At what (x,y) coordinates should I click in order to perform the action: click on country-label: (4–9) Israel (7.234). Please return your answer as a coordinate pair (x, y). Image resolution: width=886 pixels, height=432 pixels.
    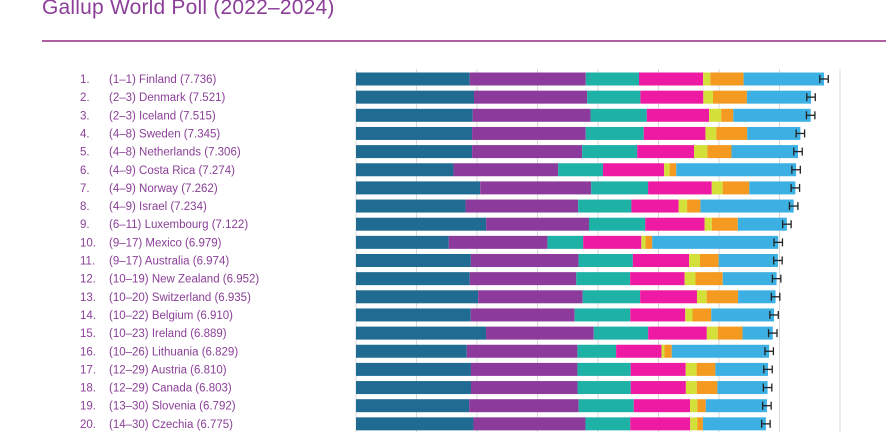
    Looking at the image, I should click on (158, 207).